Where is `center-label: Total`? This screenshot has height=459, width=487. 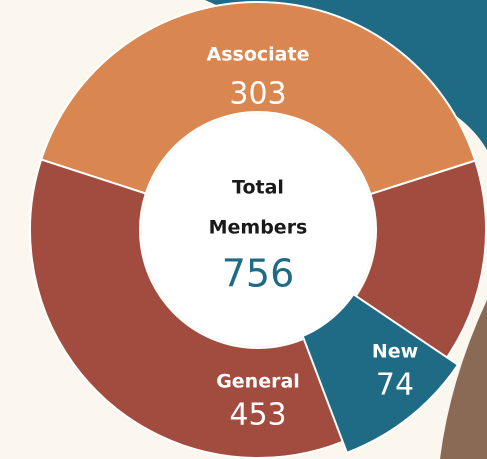
center-label: Total is located at coordinates (258, 188).